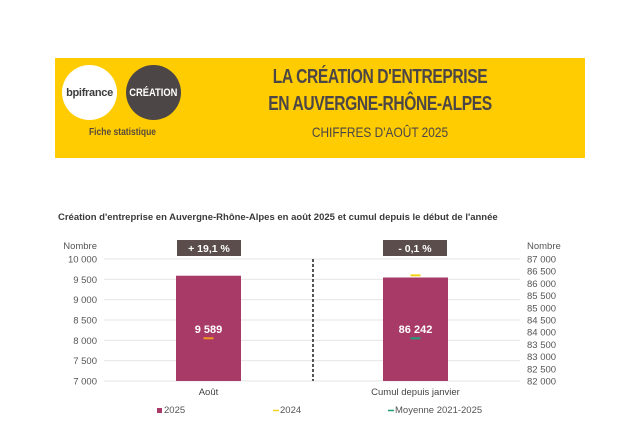  I want to click on right-tick-label: 82 500, so click(541, 369).